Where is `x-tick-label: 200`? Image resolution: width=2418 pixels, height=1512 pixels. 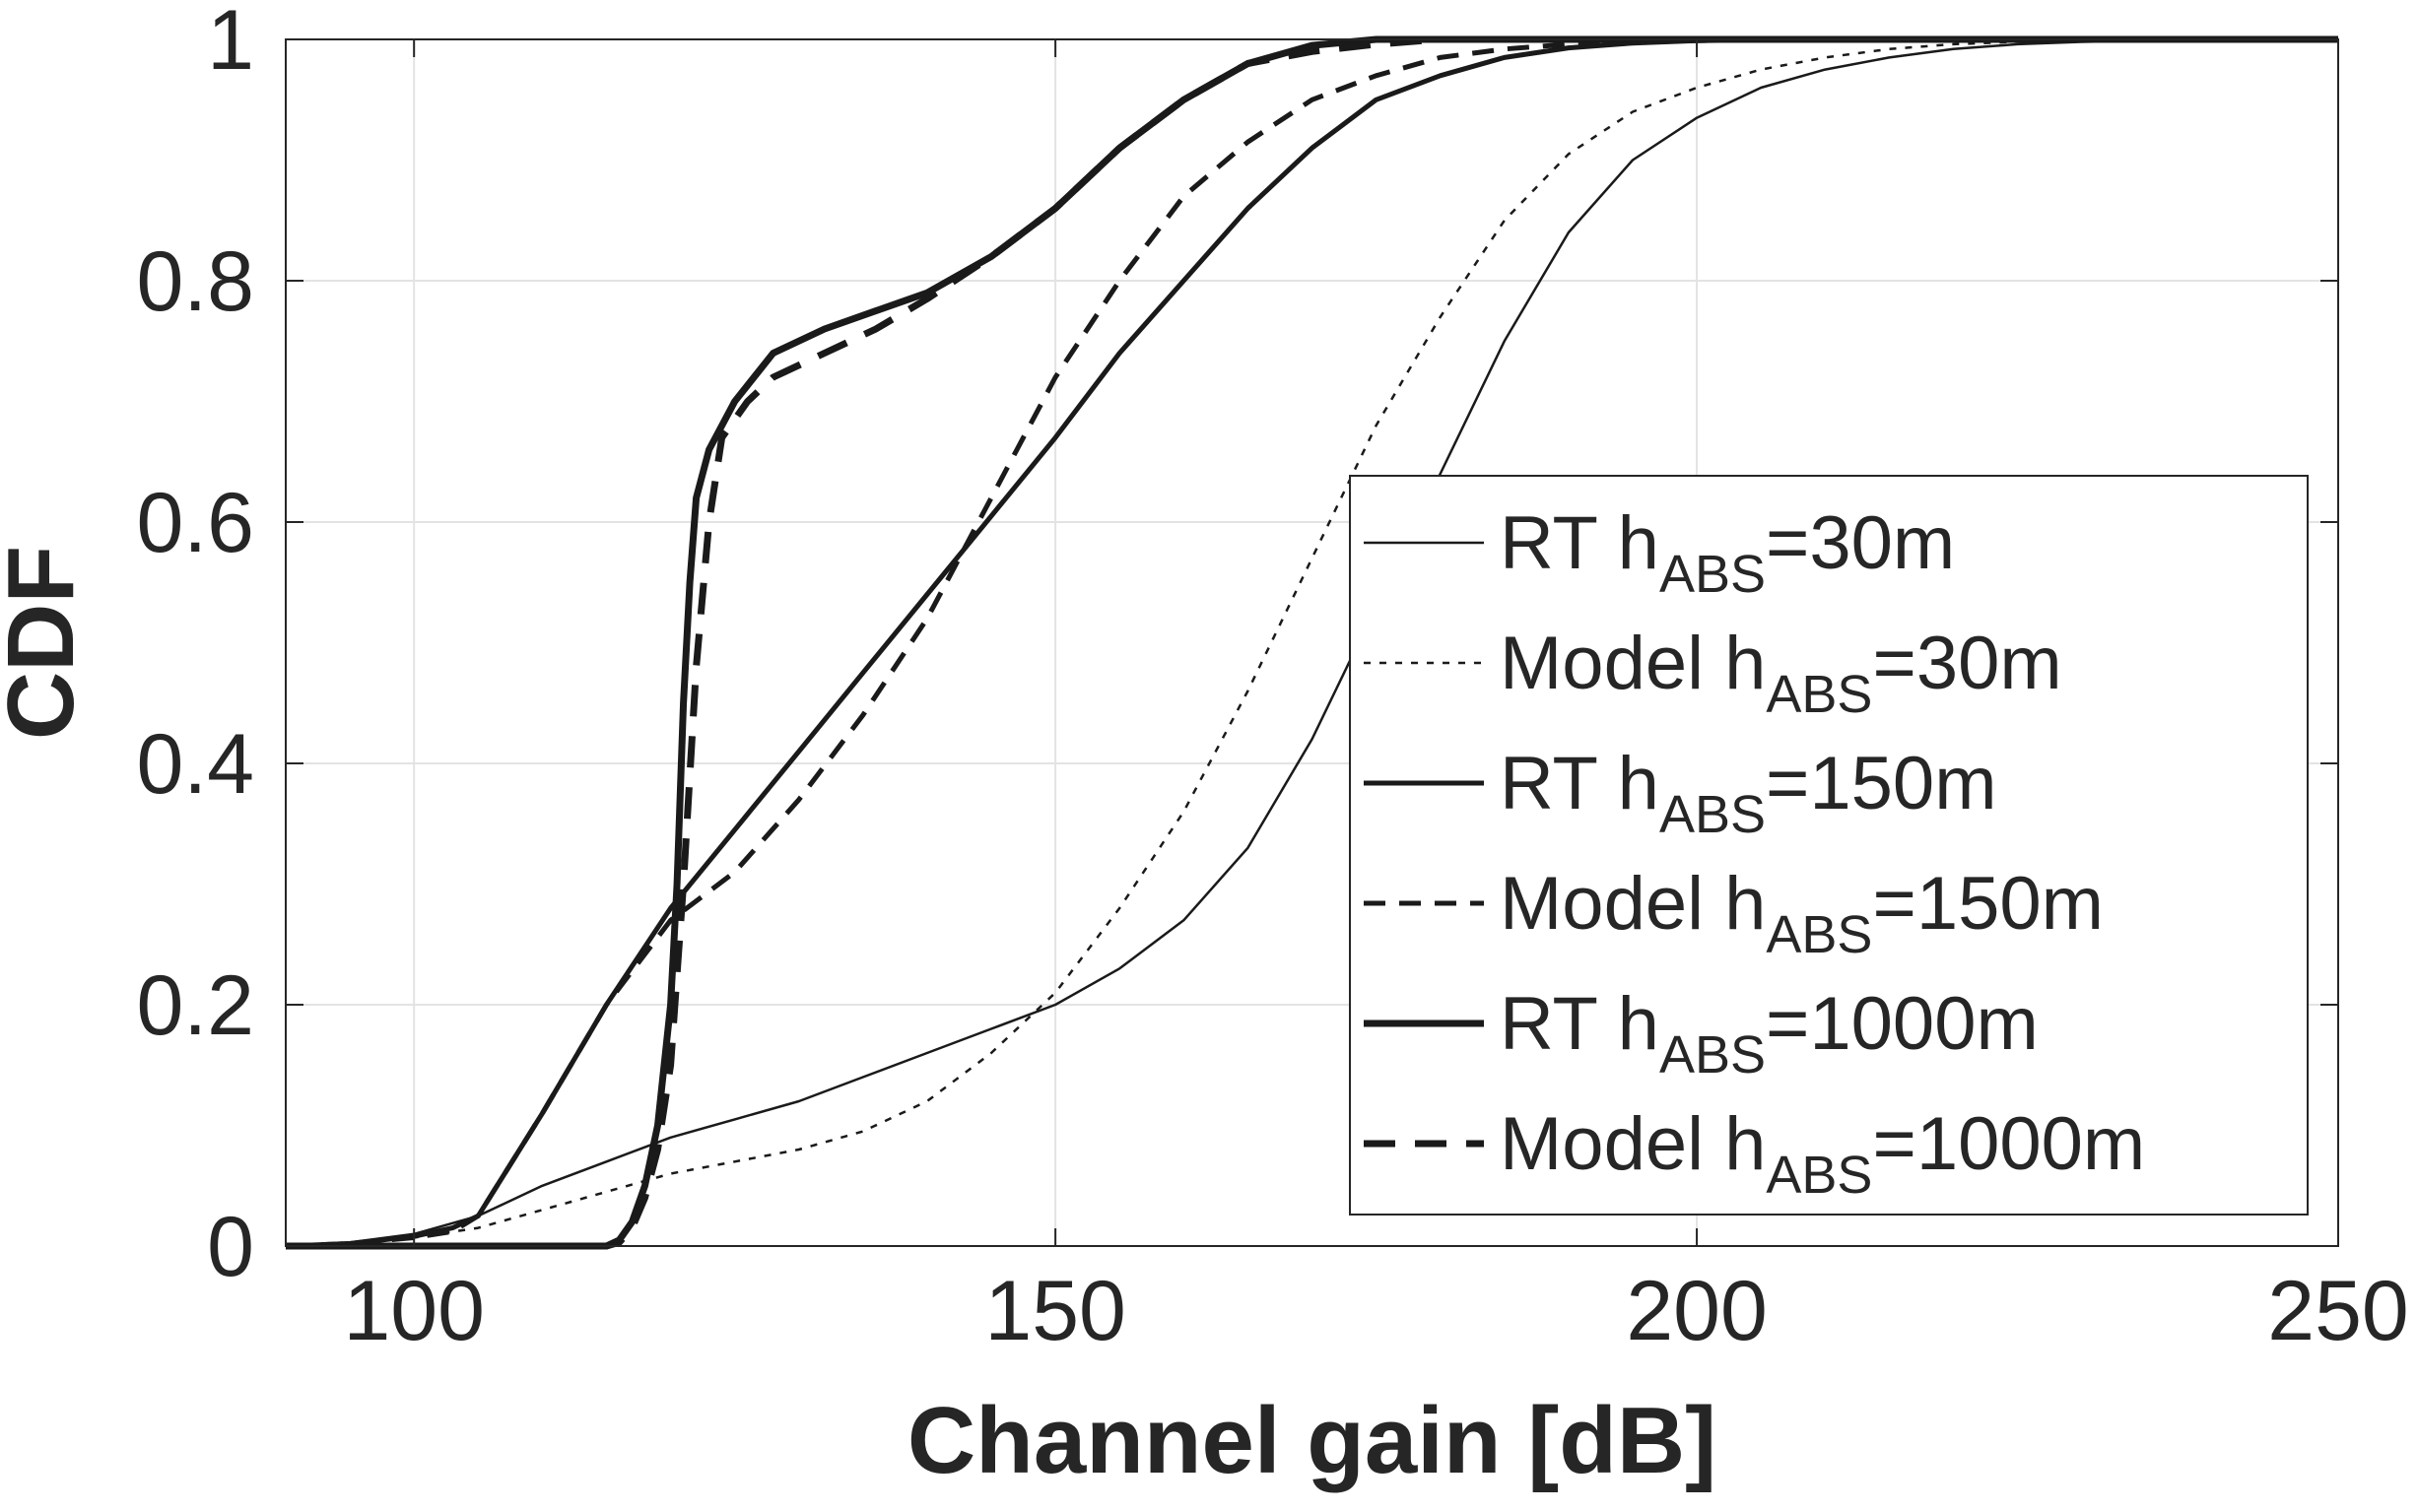 x-tick-label: 200 is located at coordinates (1697, 1311).